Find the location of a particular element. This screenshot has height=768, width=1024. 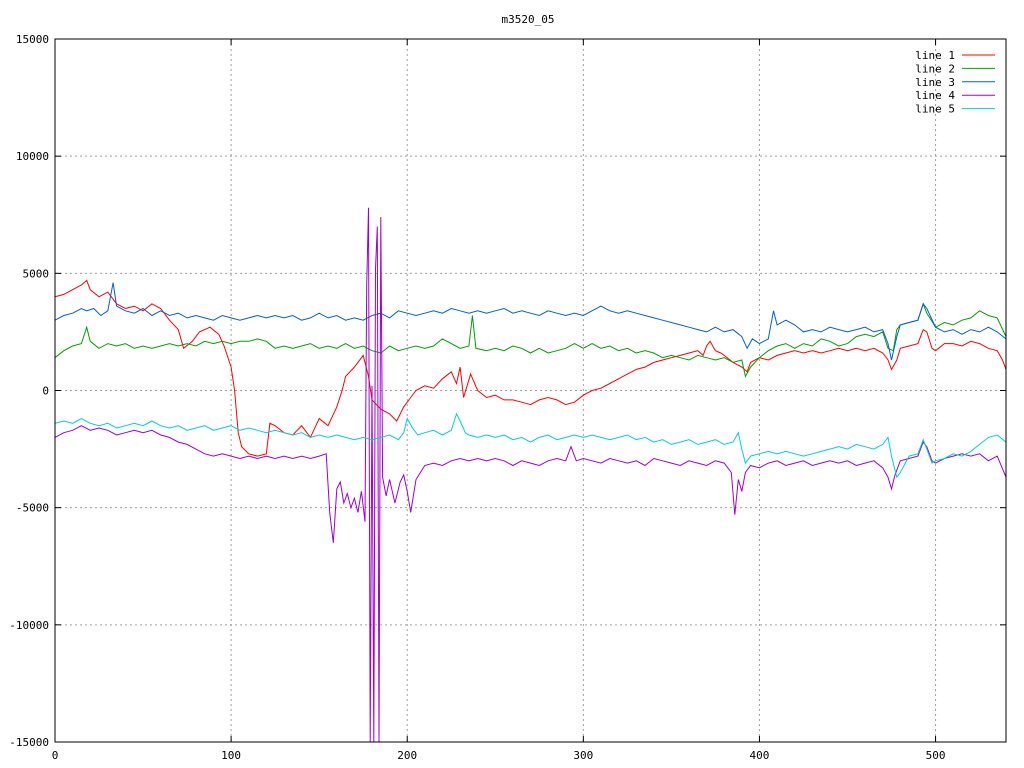

y-tick-label: -10000 is located at coordinates (29, 625).